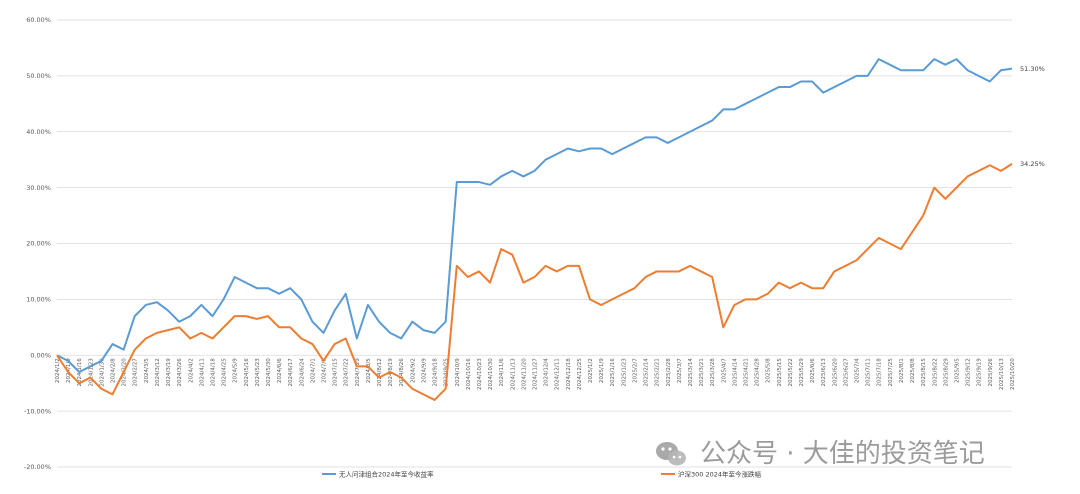 Image resolution: width=1080 pixels, height=494 pixels. Describe the element at coordinates (225, 372) in the screenshot. I see `x-tick-label: 2024/4/25` at that location.